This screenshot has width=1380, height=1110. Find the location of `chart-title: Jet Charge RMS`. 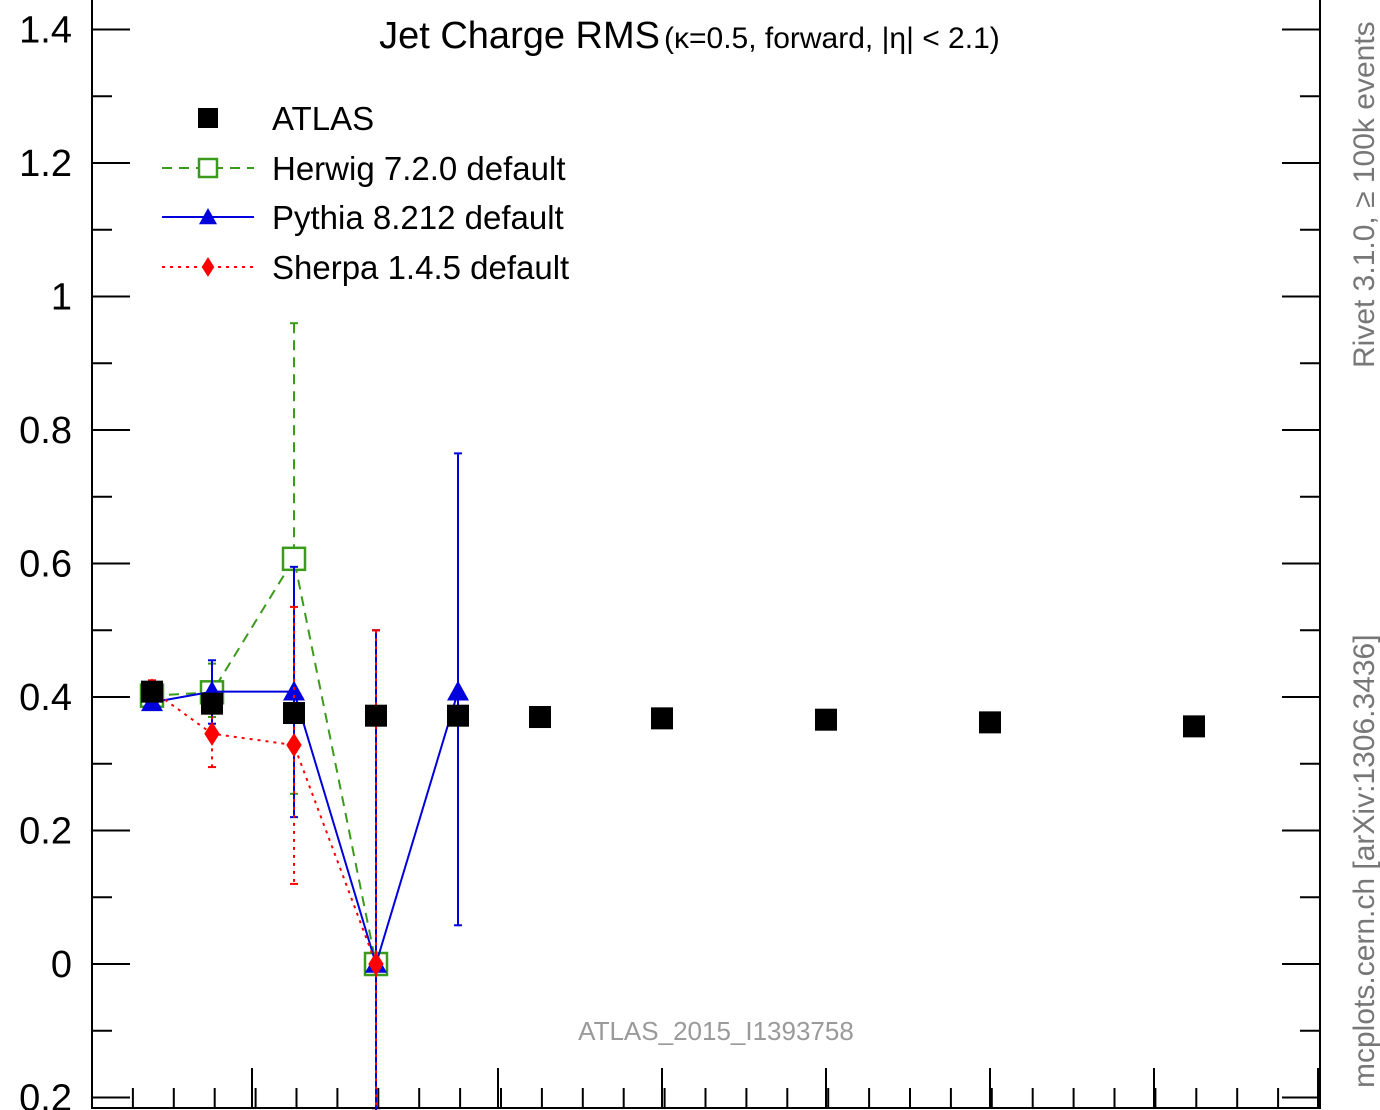

chart-title: Jet Charge RMS is located at coordinates (519, 36).